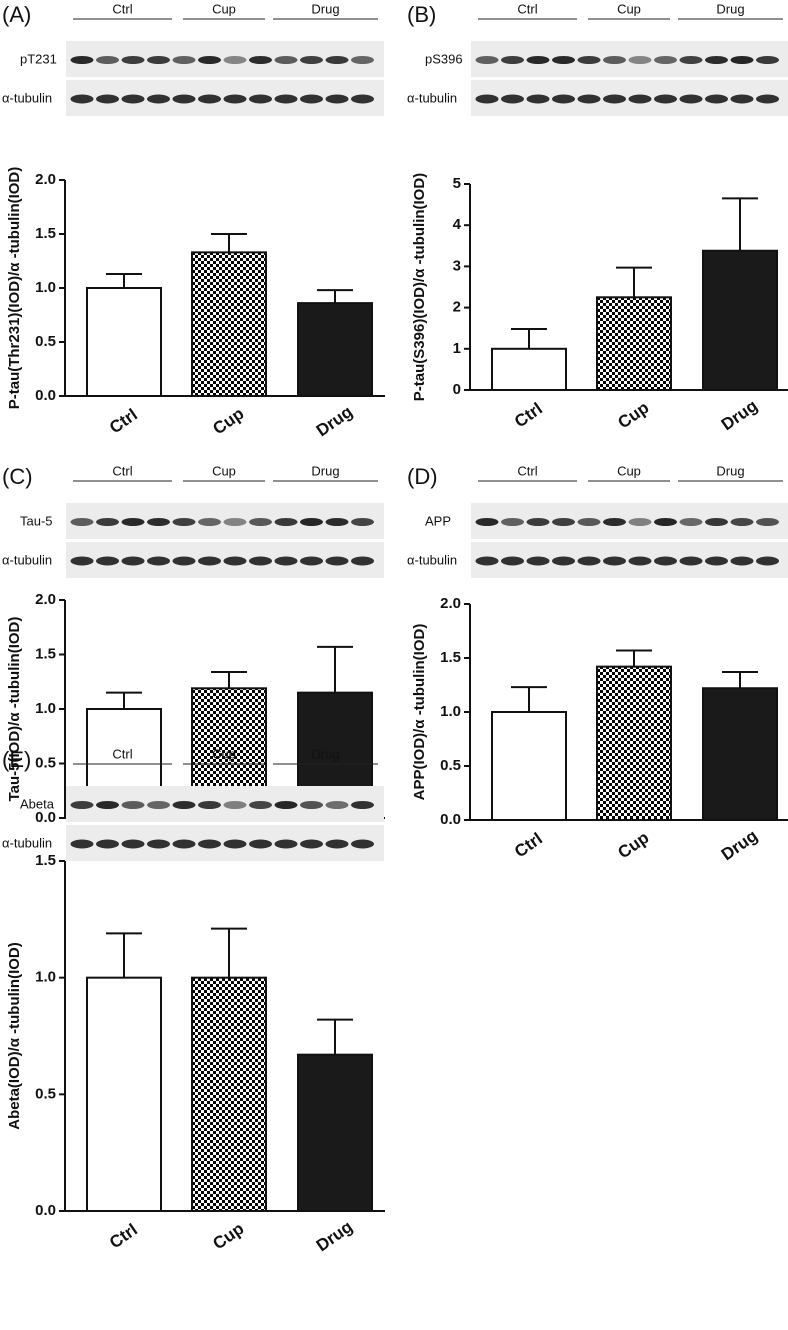 This screenshot has width=788, height=1330. I want to click on blot-label: Tau-5, so click(36, 520).